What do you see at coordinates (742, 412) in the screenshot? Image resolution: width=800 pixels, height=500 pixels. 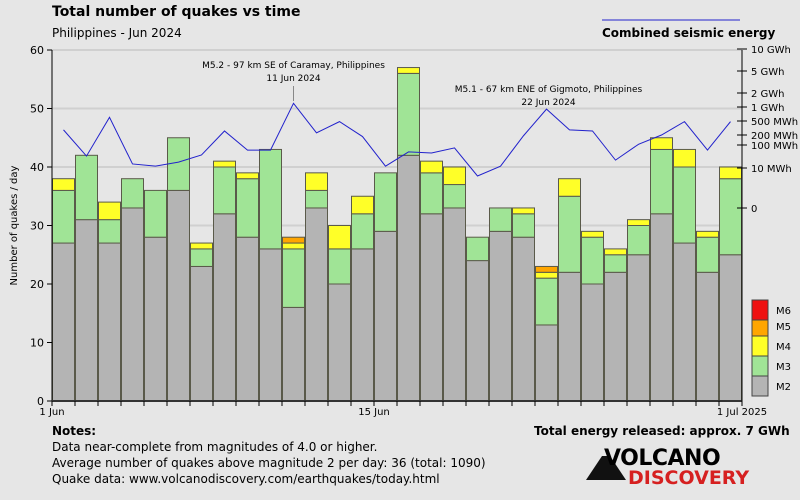 I see `x-tick-label: 1 Jul 2025` at bounding box center [742, 412].